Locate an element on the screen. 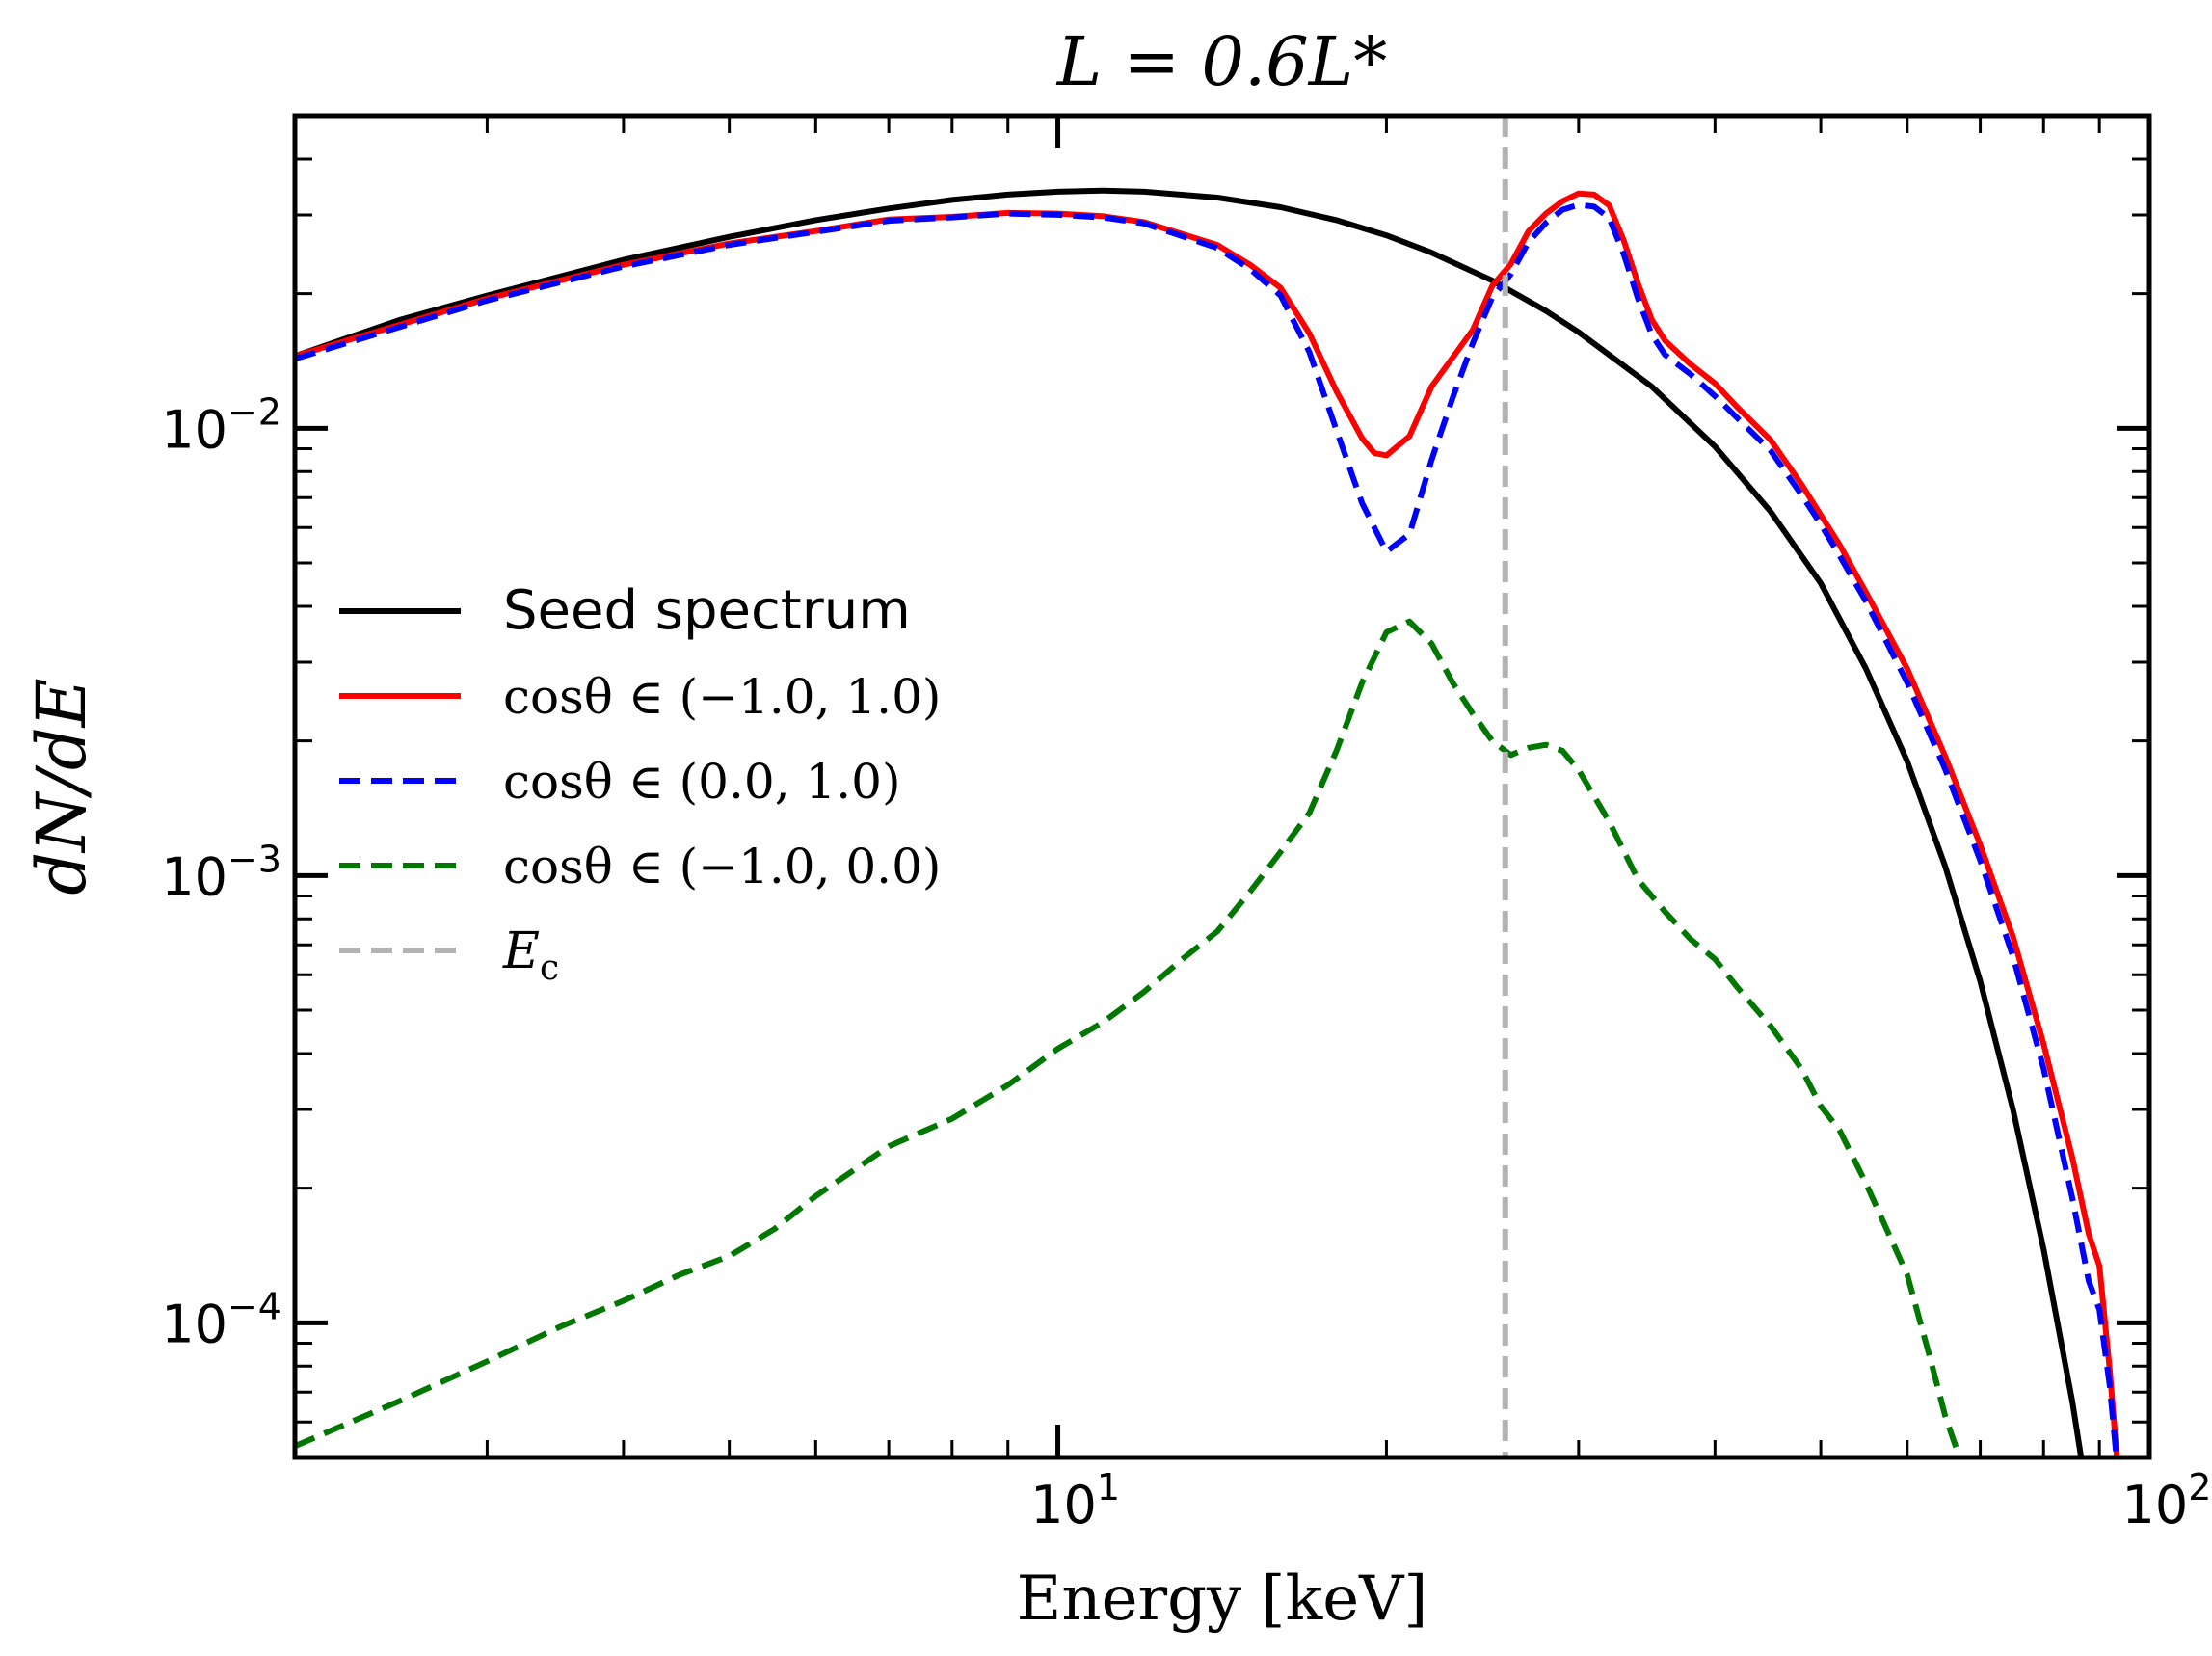  chart-title: L = 0.6L* is located at coordinates (1221, 61).